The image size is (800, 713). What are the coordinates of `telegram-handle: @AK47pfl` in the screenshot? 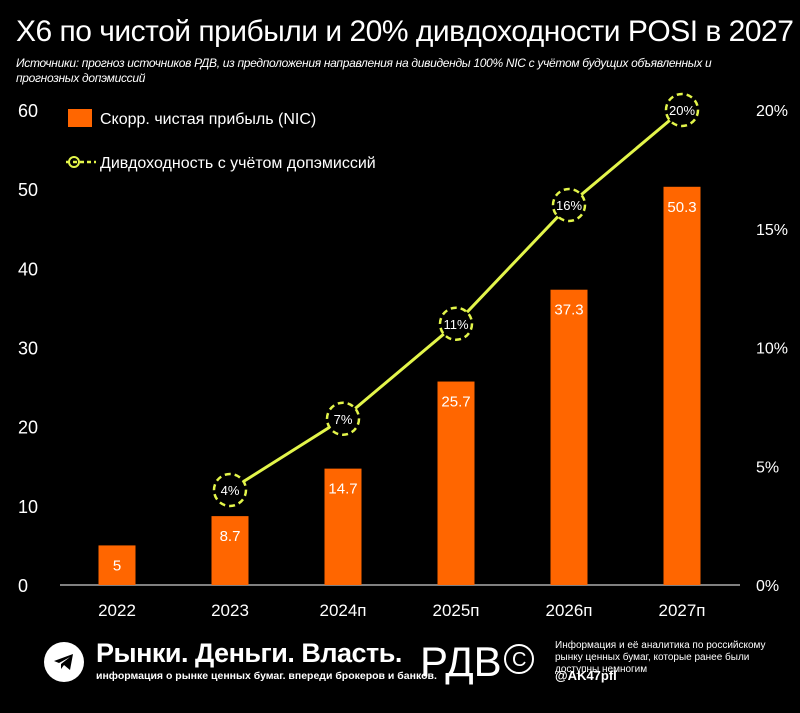 It's located at (586, 675).